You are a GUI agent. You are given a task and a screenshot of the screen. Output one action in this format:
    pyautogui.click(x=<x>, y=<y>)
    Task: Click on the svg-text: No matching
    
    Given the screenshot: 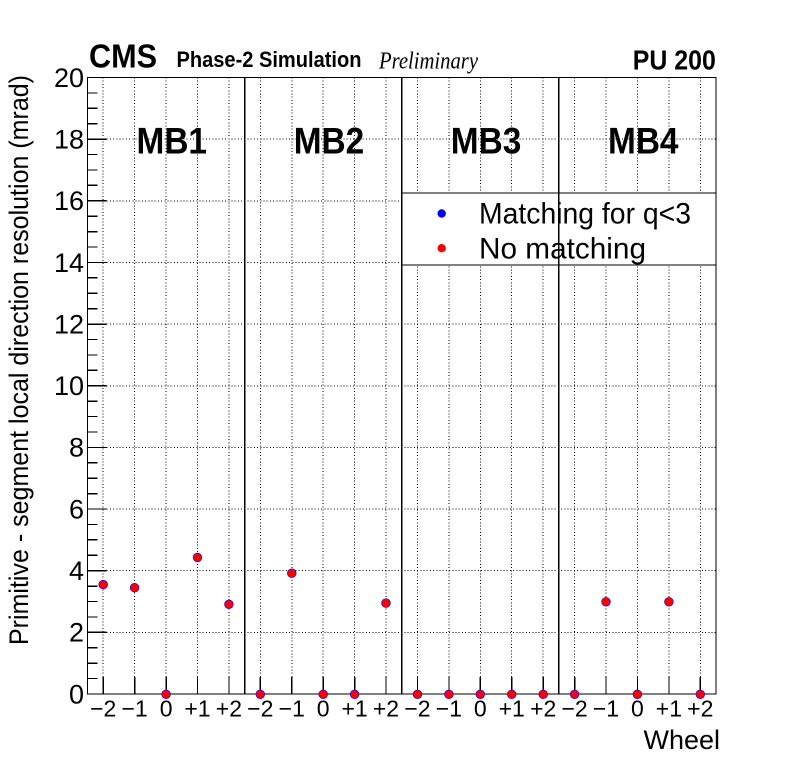 What is the action you would take?
    pyautogui.click(x=562, y=248)
    